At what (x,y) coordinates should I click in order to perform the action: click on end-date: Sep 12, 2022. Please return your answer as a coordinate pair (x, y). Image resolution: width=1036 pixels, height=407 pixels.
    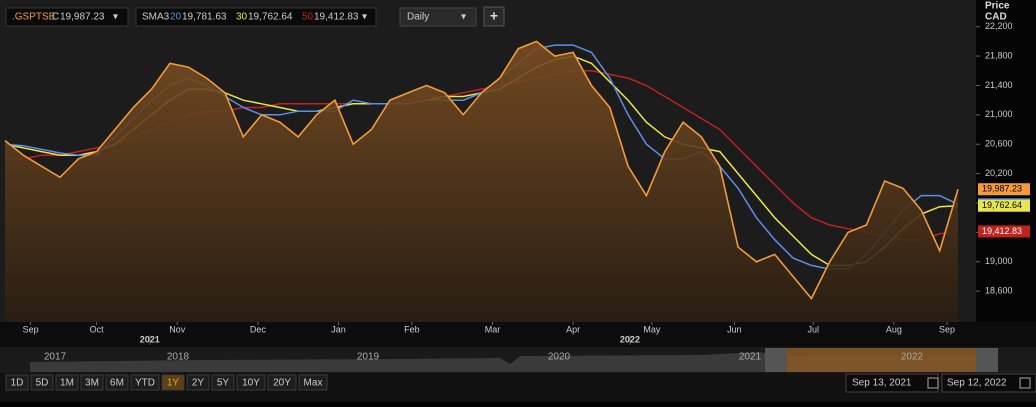
    Looking at the image, I should click on (977, 383).